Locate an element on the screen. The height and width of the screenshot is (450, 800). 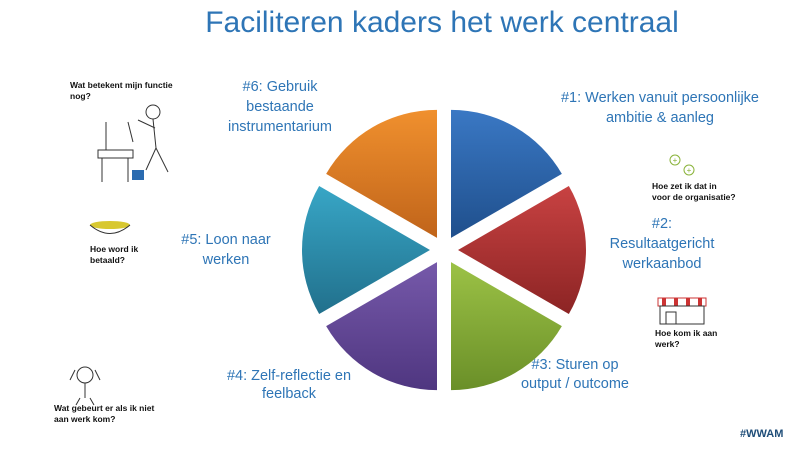
icon-shop is located at coordinates (682, 311).